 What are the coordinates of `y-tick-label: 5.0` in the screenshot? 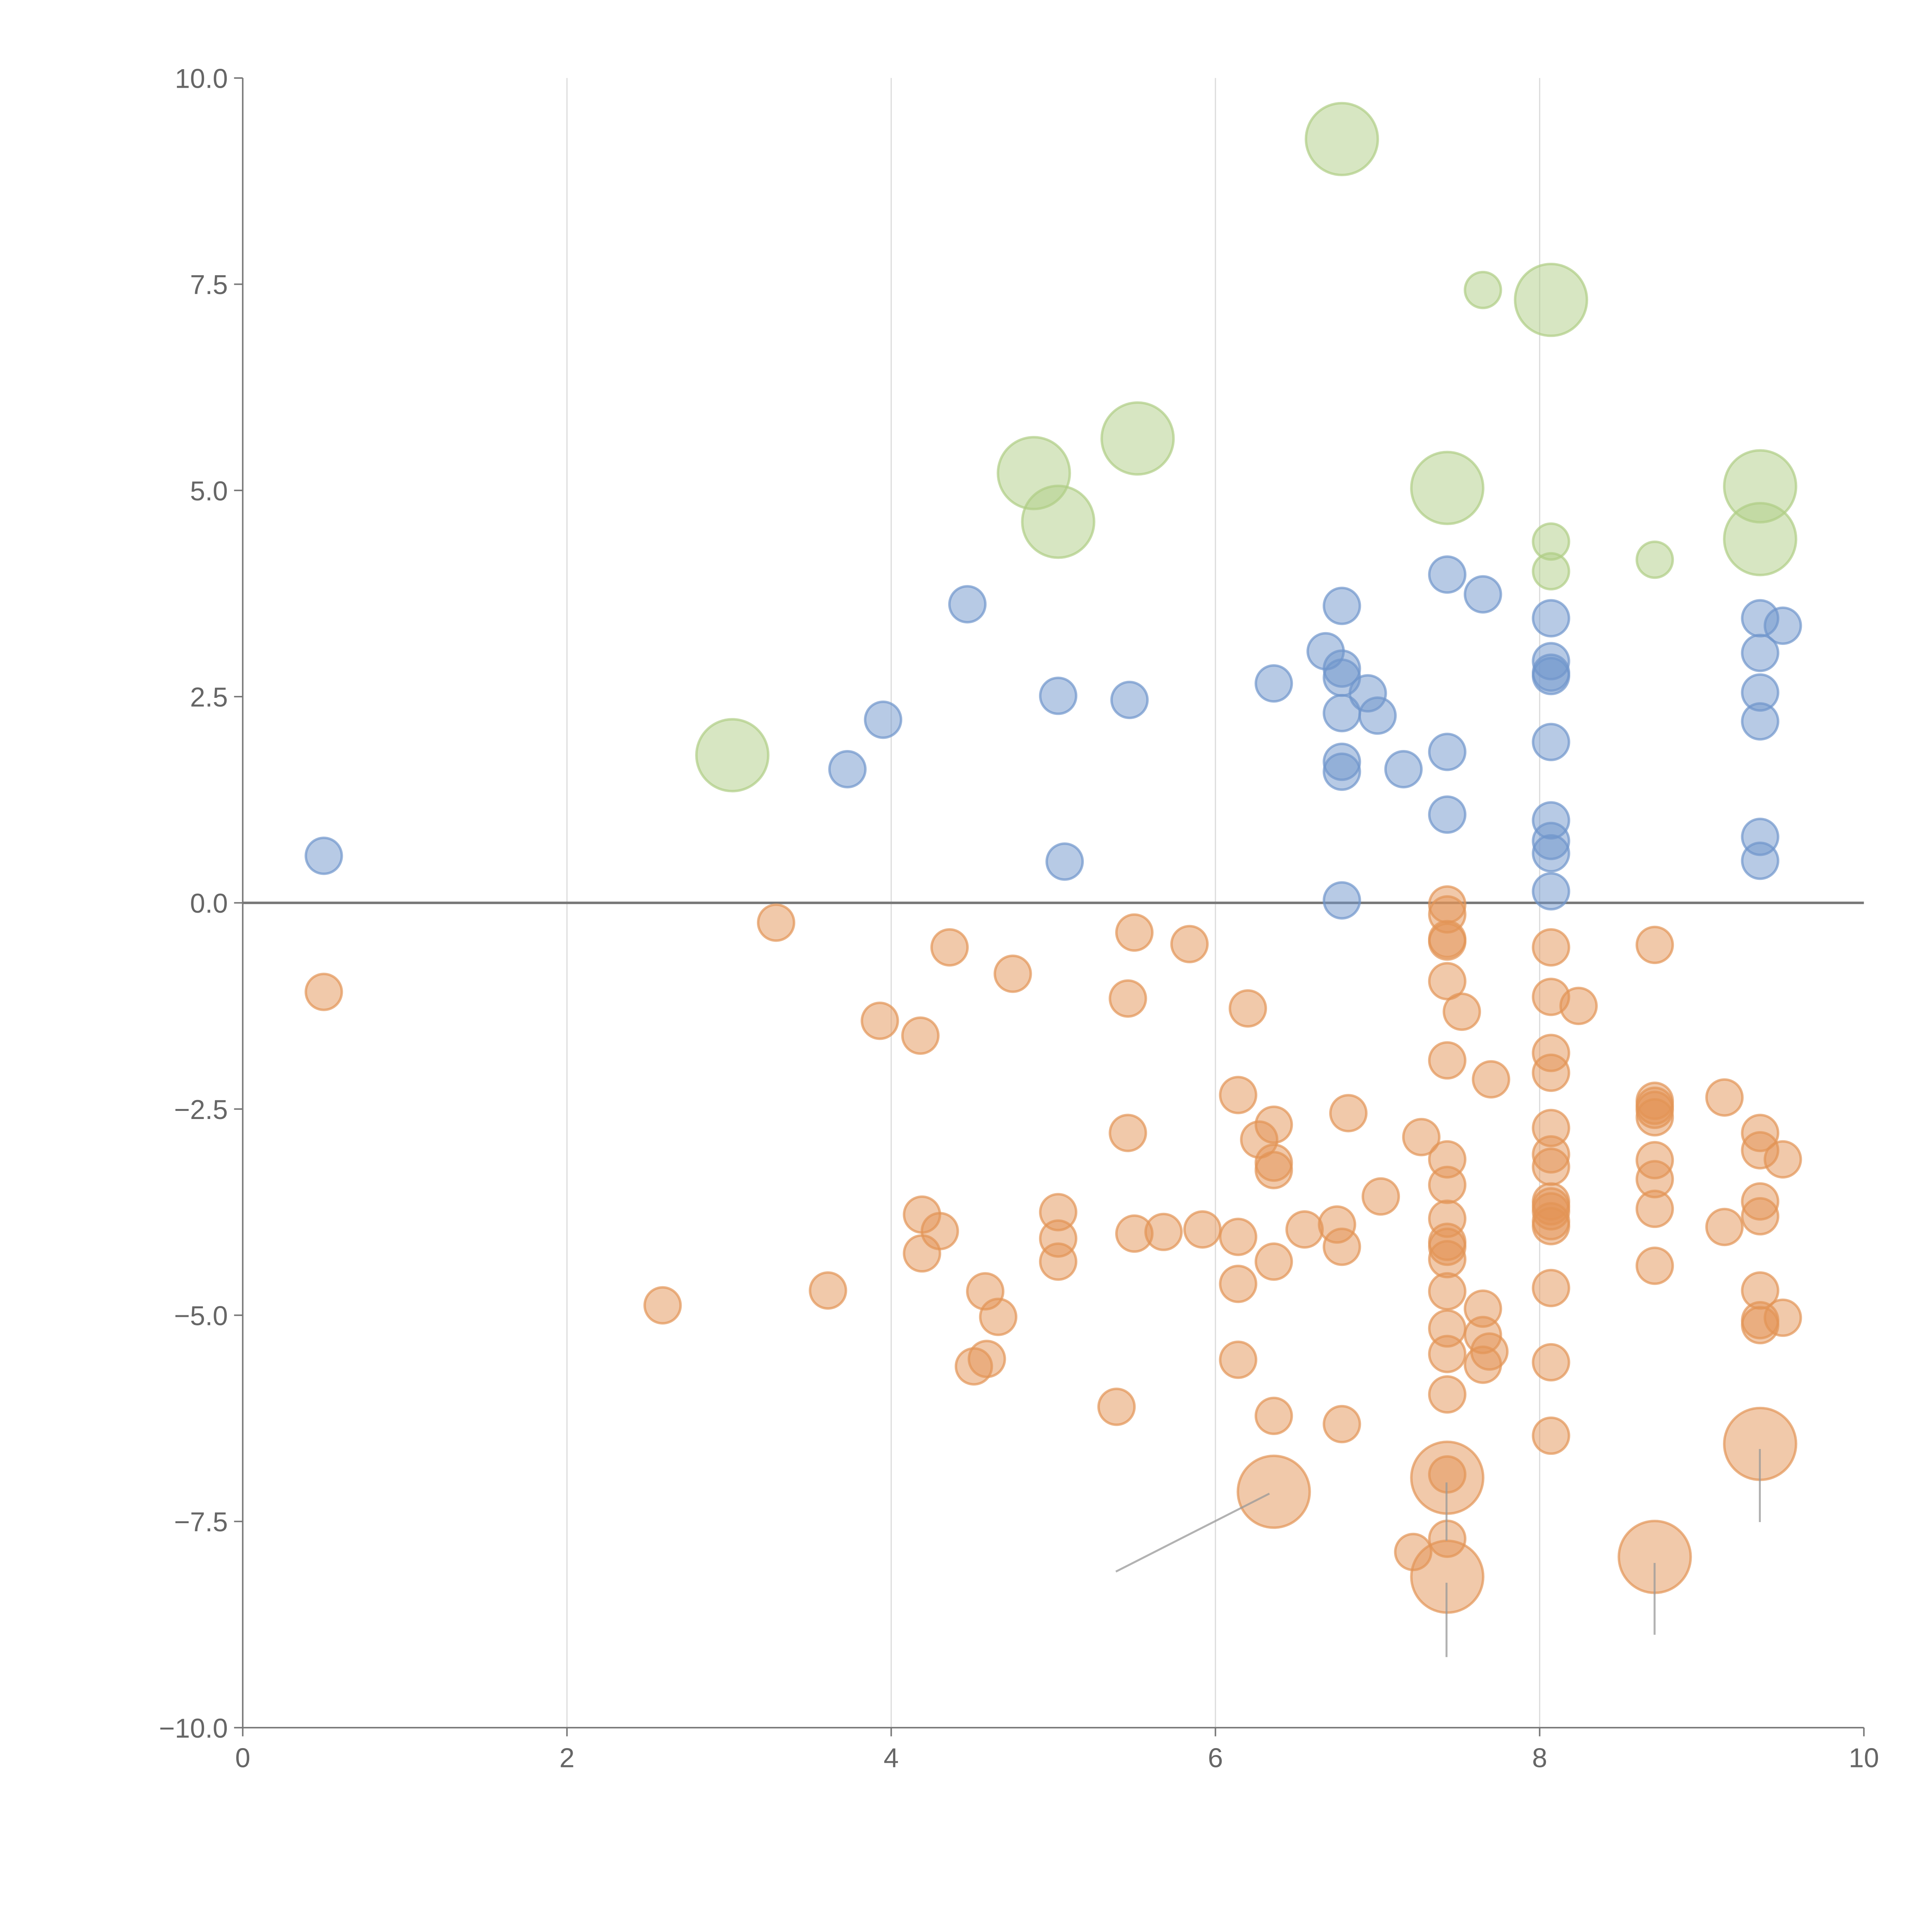 It's located at (209, 491).